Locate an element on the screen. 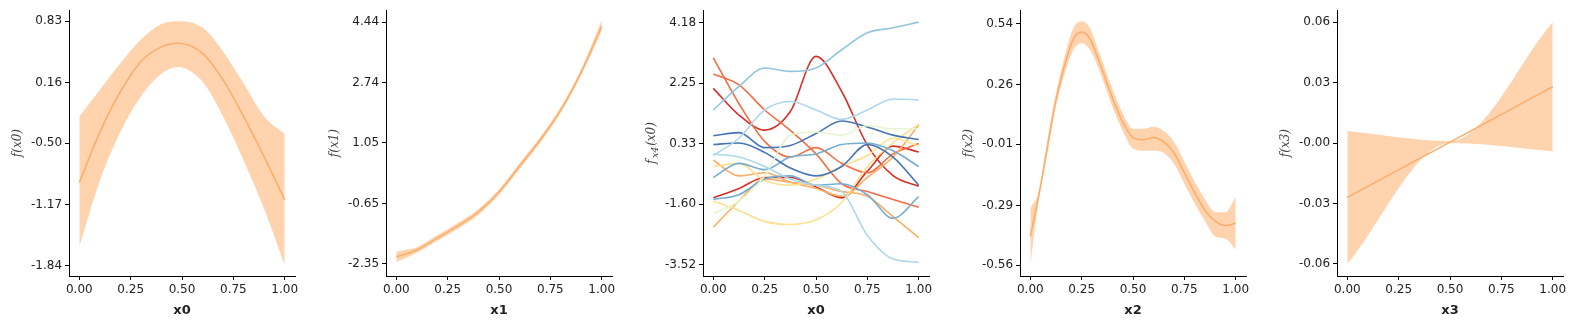  y-tick-label: -1.84 is located at coordinates (46, 265).